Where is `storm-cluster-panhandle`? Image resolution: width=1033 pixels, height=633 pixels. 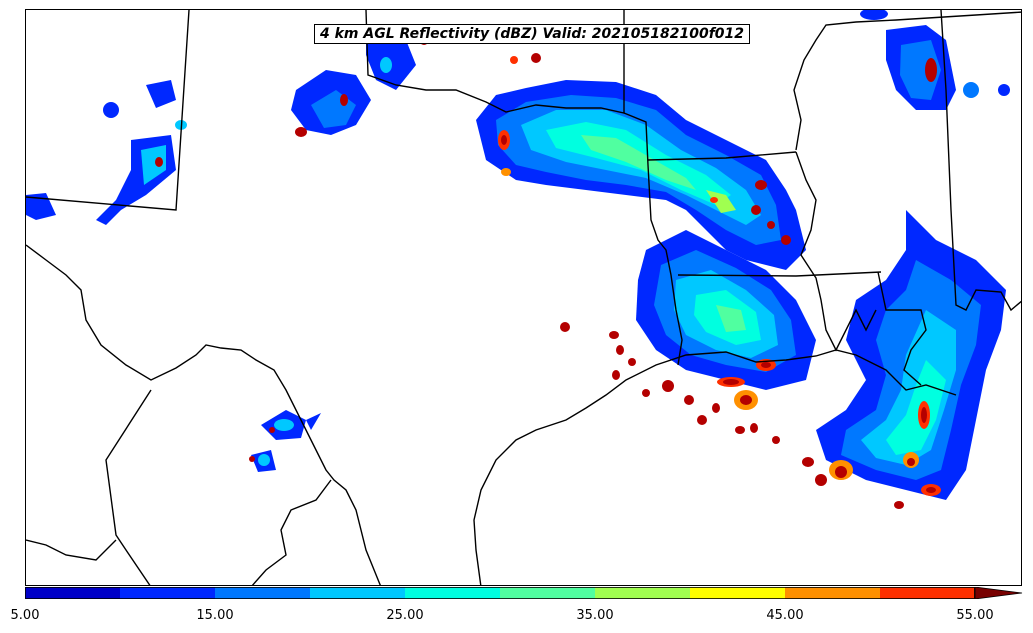
storm-cluster-panhandle is located at coordinates (416, 83).